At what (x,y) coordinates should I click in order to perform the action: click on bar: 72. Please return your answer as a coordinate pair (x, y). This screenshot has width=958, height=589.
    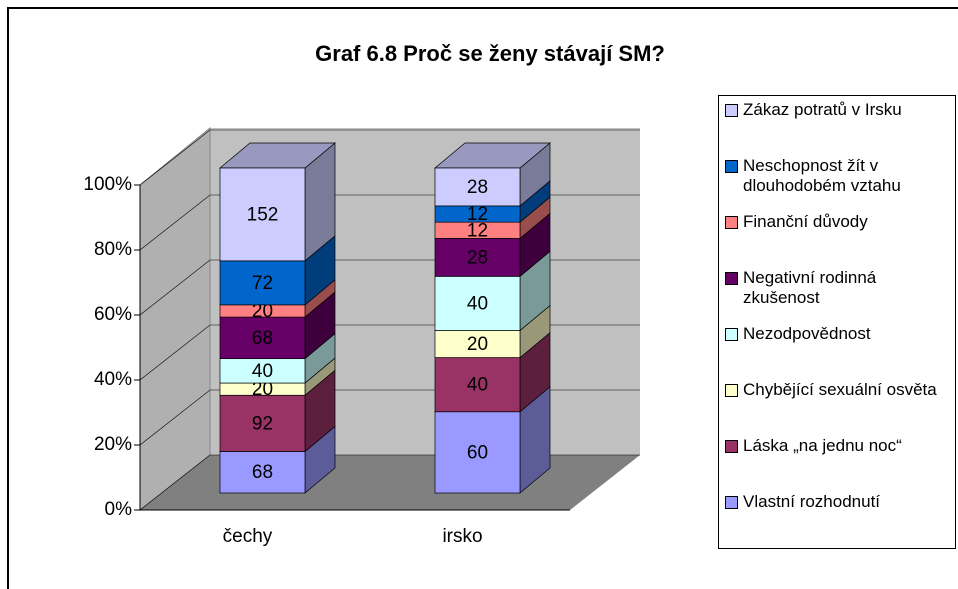
    Looking at the image, I should click on (277, 270).